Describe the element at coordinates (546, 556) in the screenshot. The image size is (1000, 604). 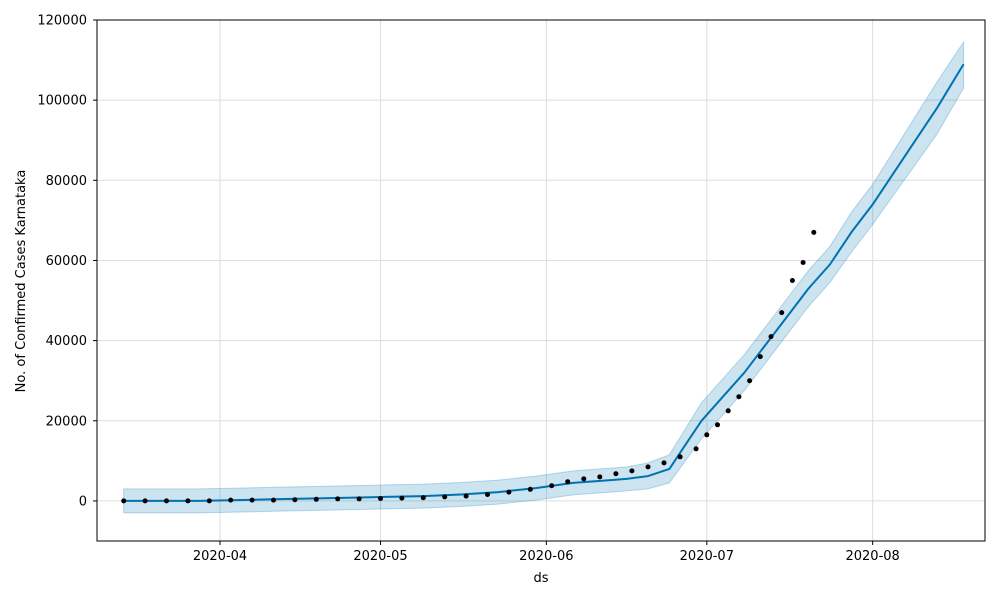
I see `x-tick-label: 2020-06` at that location.